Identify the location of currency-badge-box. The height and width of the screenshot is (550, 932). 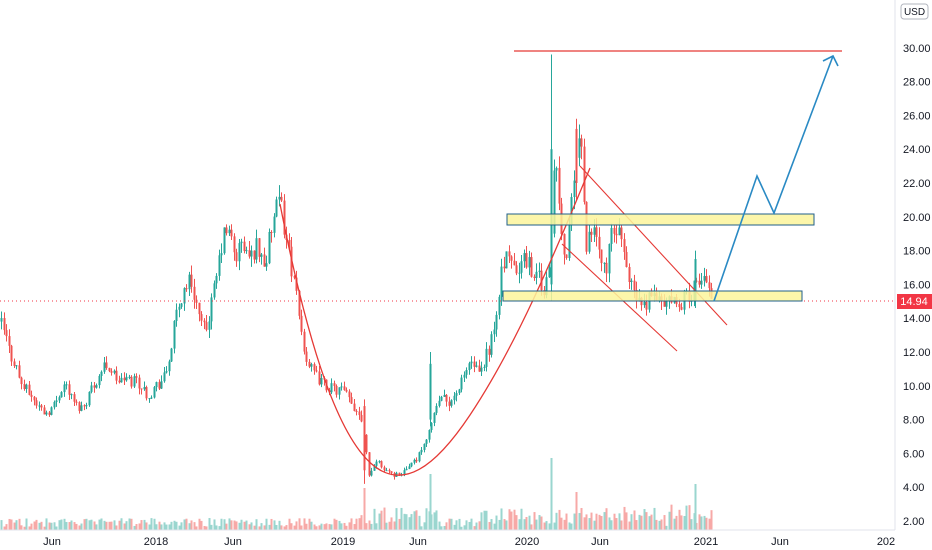
(914, 11).